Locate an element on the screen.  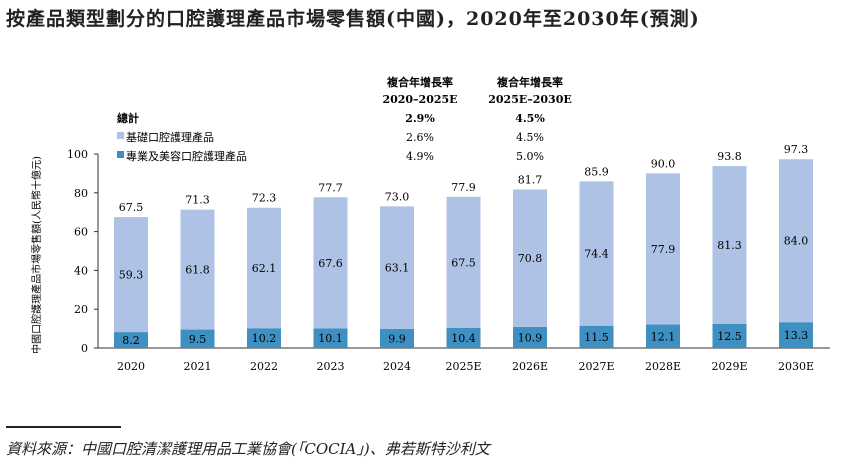
cagr-value: 2.9% is located at coordinates (420, 118).